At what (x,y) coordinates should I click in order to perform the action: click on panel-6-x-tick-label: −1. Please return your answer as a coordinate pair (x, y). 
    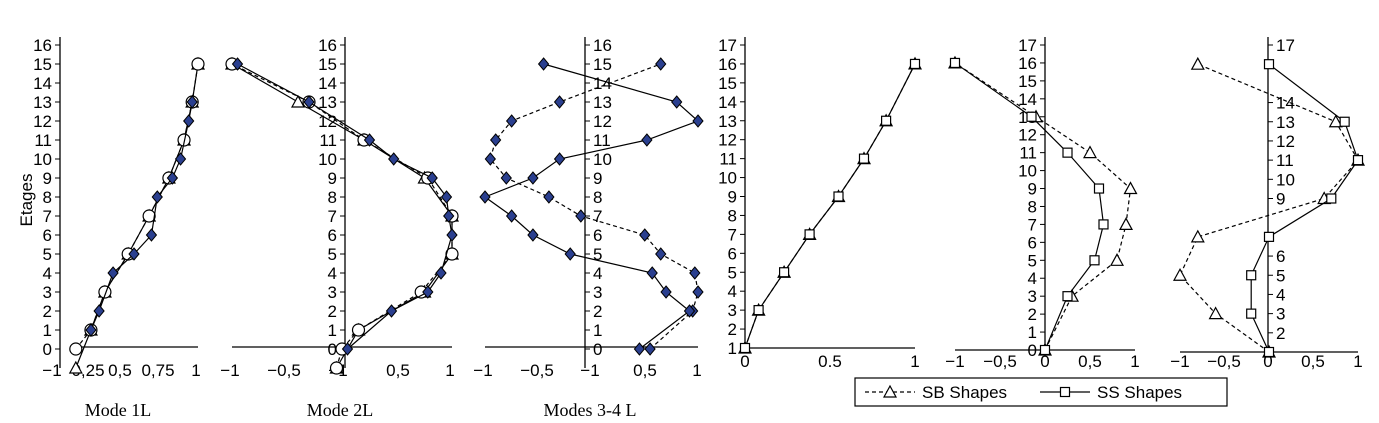
    Looking at the image, I should click on (1179, 361).